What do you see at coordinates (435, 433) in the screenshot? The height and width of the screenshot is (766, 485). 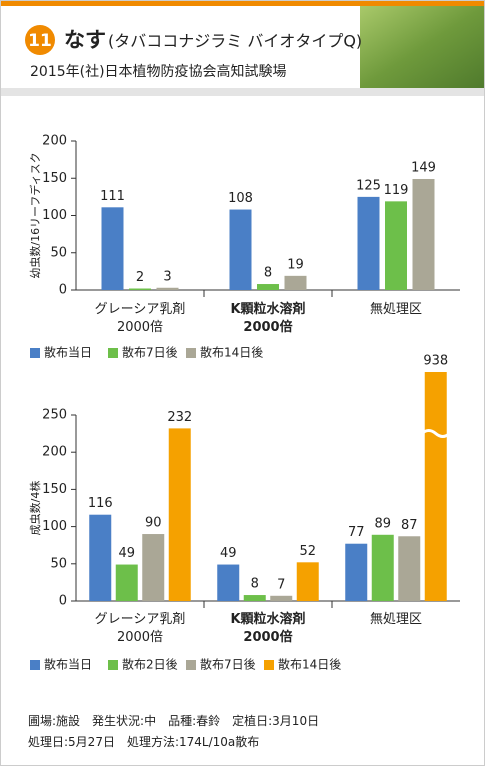 I see `axis-break` at bounding box center [435, 433].